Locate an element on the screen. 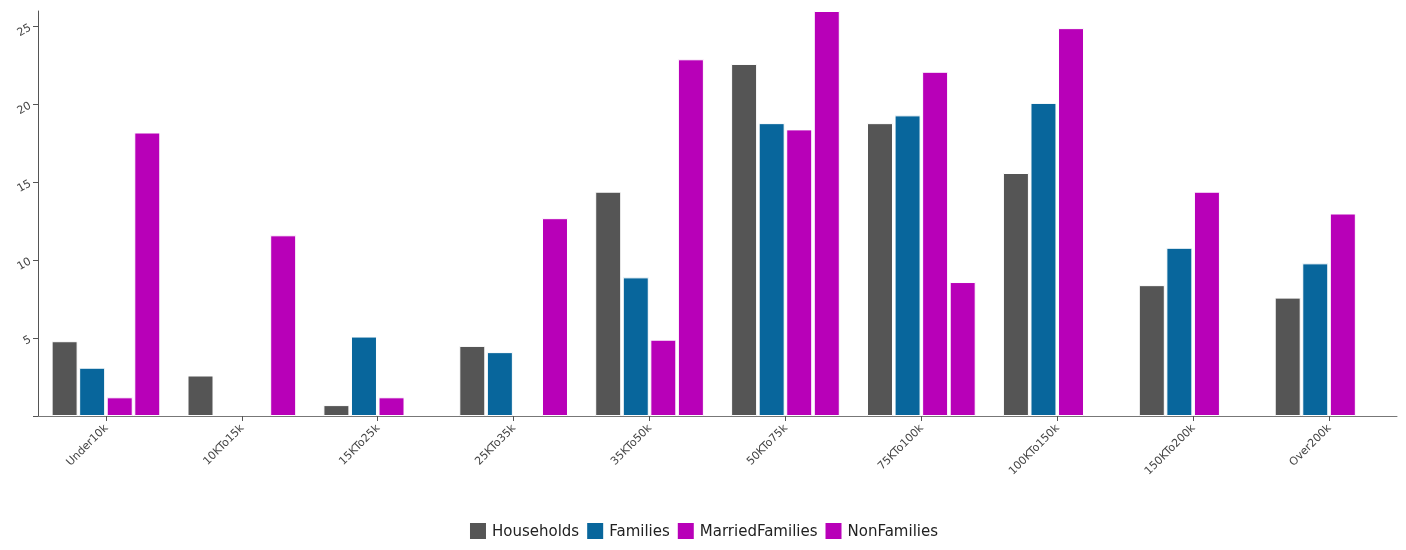 The width and height of the screenshot is (1406, 550). legend-label: NonFamilies is located at coordinates (893, 531).